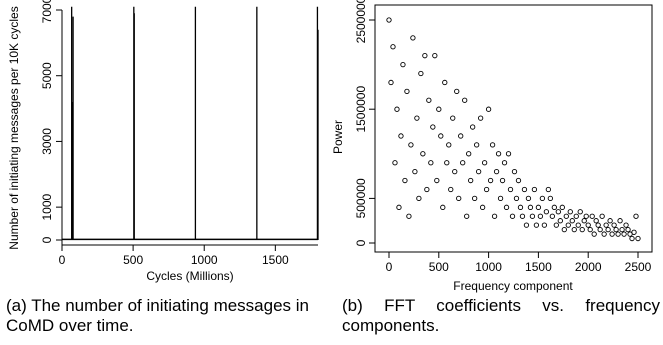 The height and width of the screenshot is (345, 663). I want to click on chart-a-x-label: Cycles (Millions), so click(189, 276).